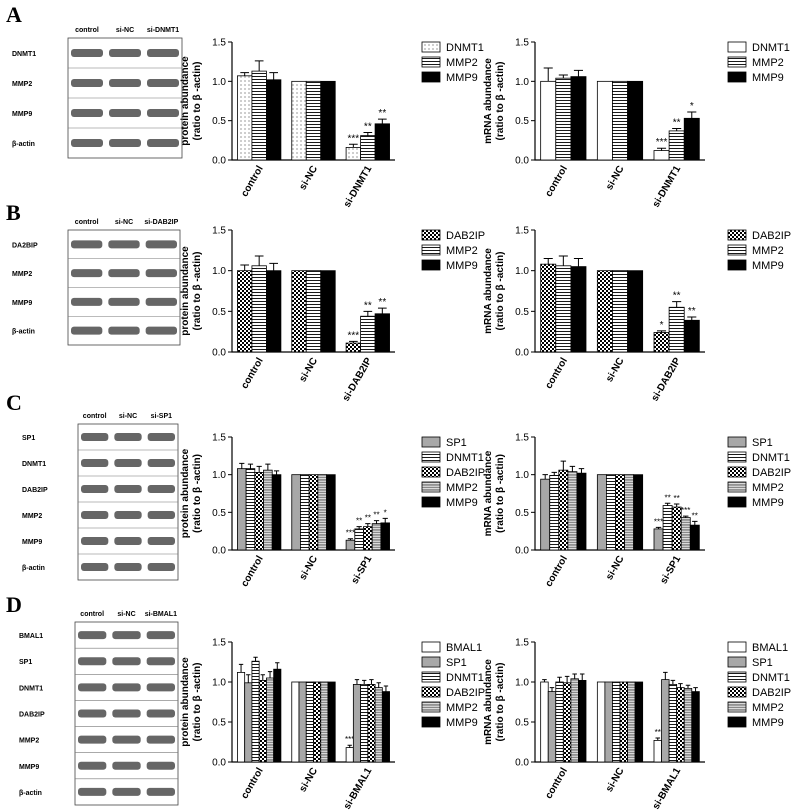 This screenshot has width=791, height=812. What do you see at coordinates (762, 443) in the screenshot?
I see `legend-label: SP1` at bounding box center [762, 443].